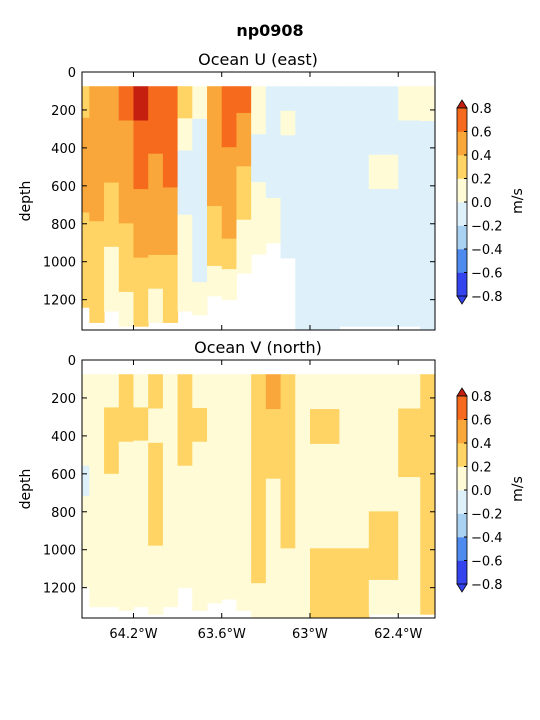 The height and width of the screenshot is (720, 540). What do you see at coordinates (487, 250) in the screenshot?
I see `colorbar-tick-label: −0.4` at bounding box center [487, 250].